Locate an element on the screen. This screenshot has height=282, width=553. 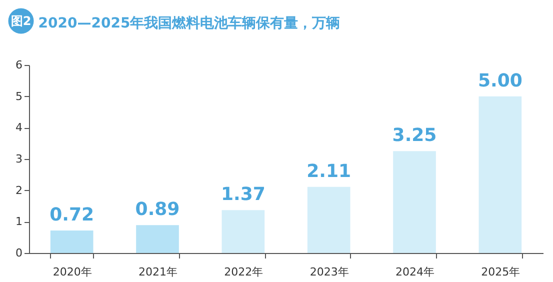
x-tick-label: 2021年 is located at coordinates (158, 272).